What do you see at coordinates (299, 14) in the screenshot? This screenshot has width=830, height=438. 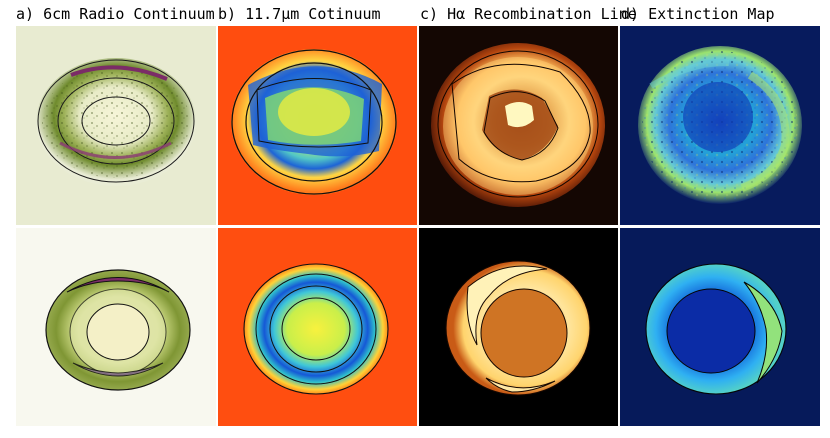 I see `panel-title-b: b) 11.7μm Cotinuum` at bounding box center [299, 14].